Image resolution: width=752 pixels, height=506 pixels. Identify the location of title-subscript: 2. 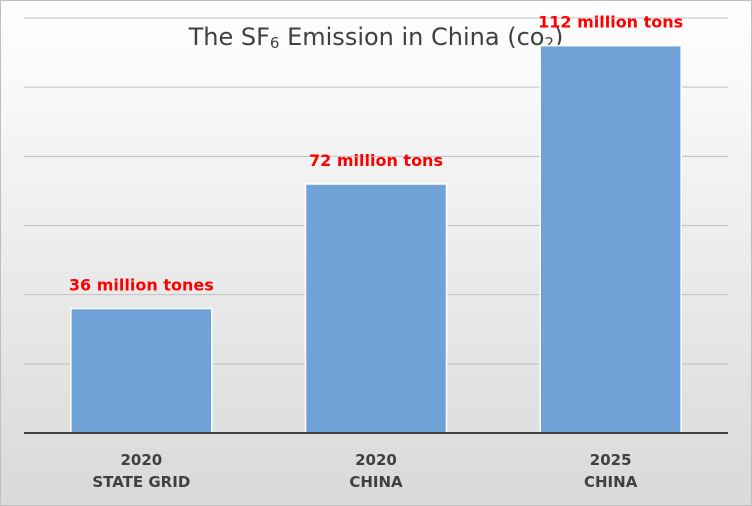
(549, 43).